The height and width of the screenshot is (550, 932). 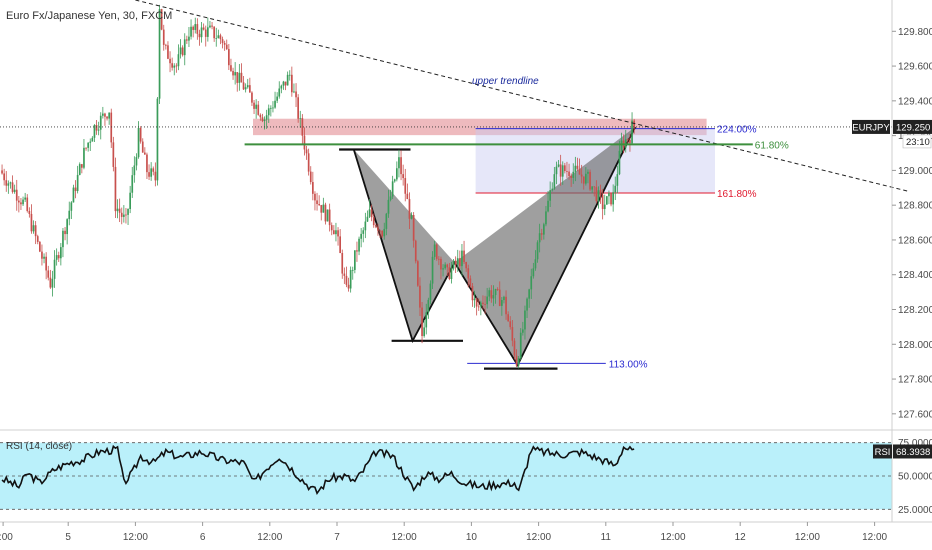 I want to click on rsi-line, so click(x=318, y=470).